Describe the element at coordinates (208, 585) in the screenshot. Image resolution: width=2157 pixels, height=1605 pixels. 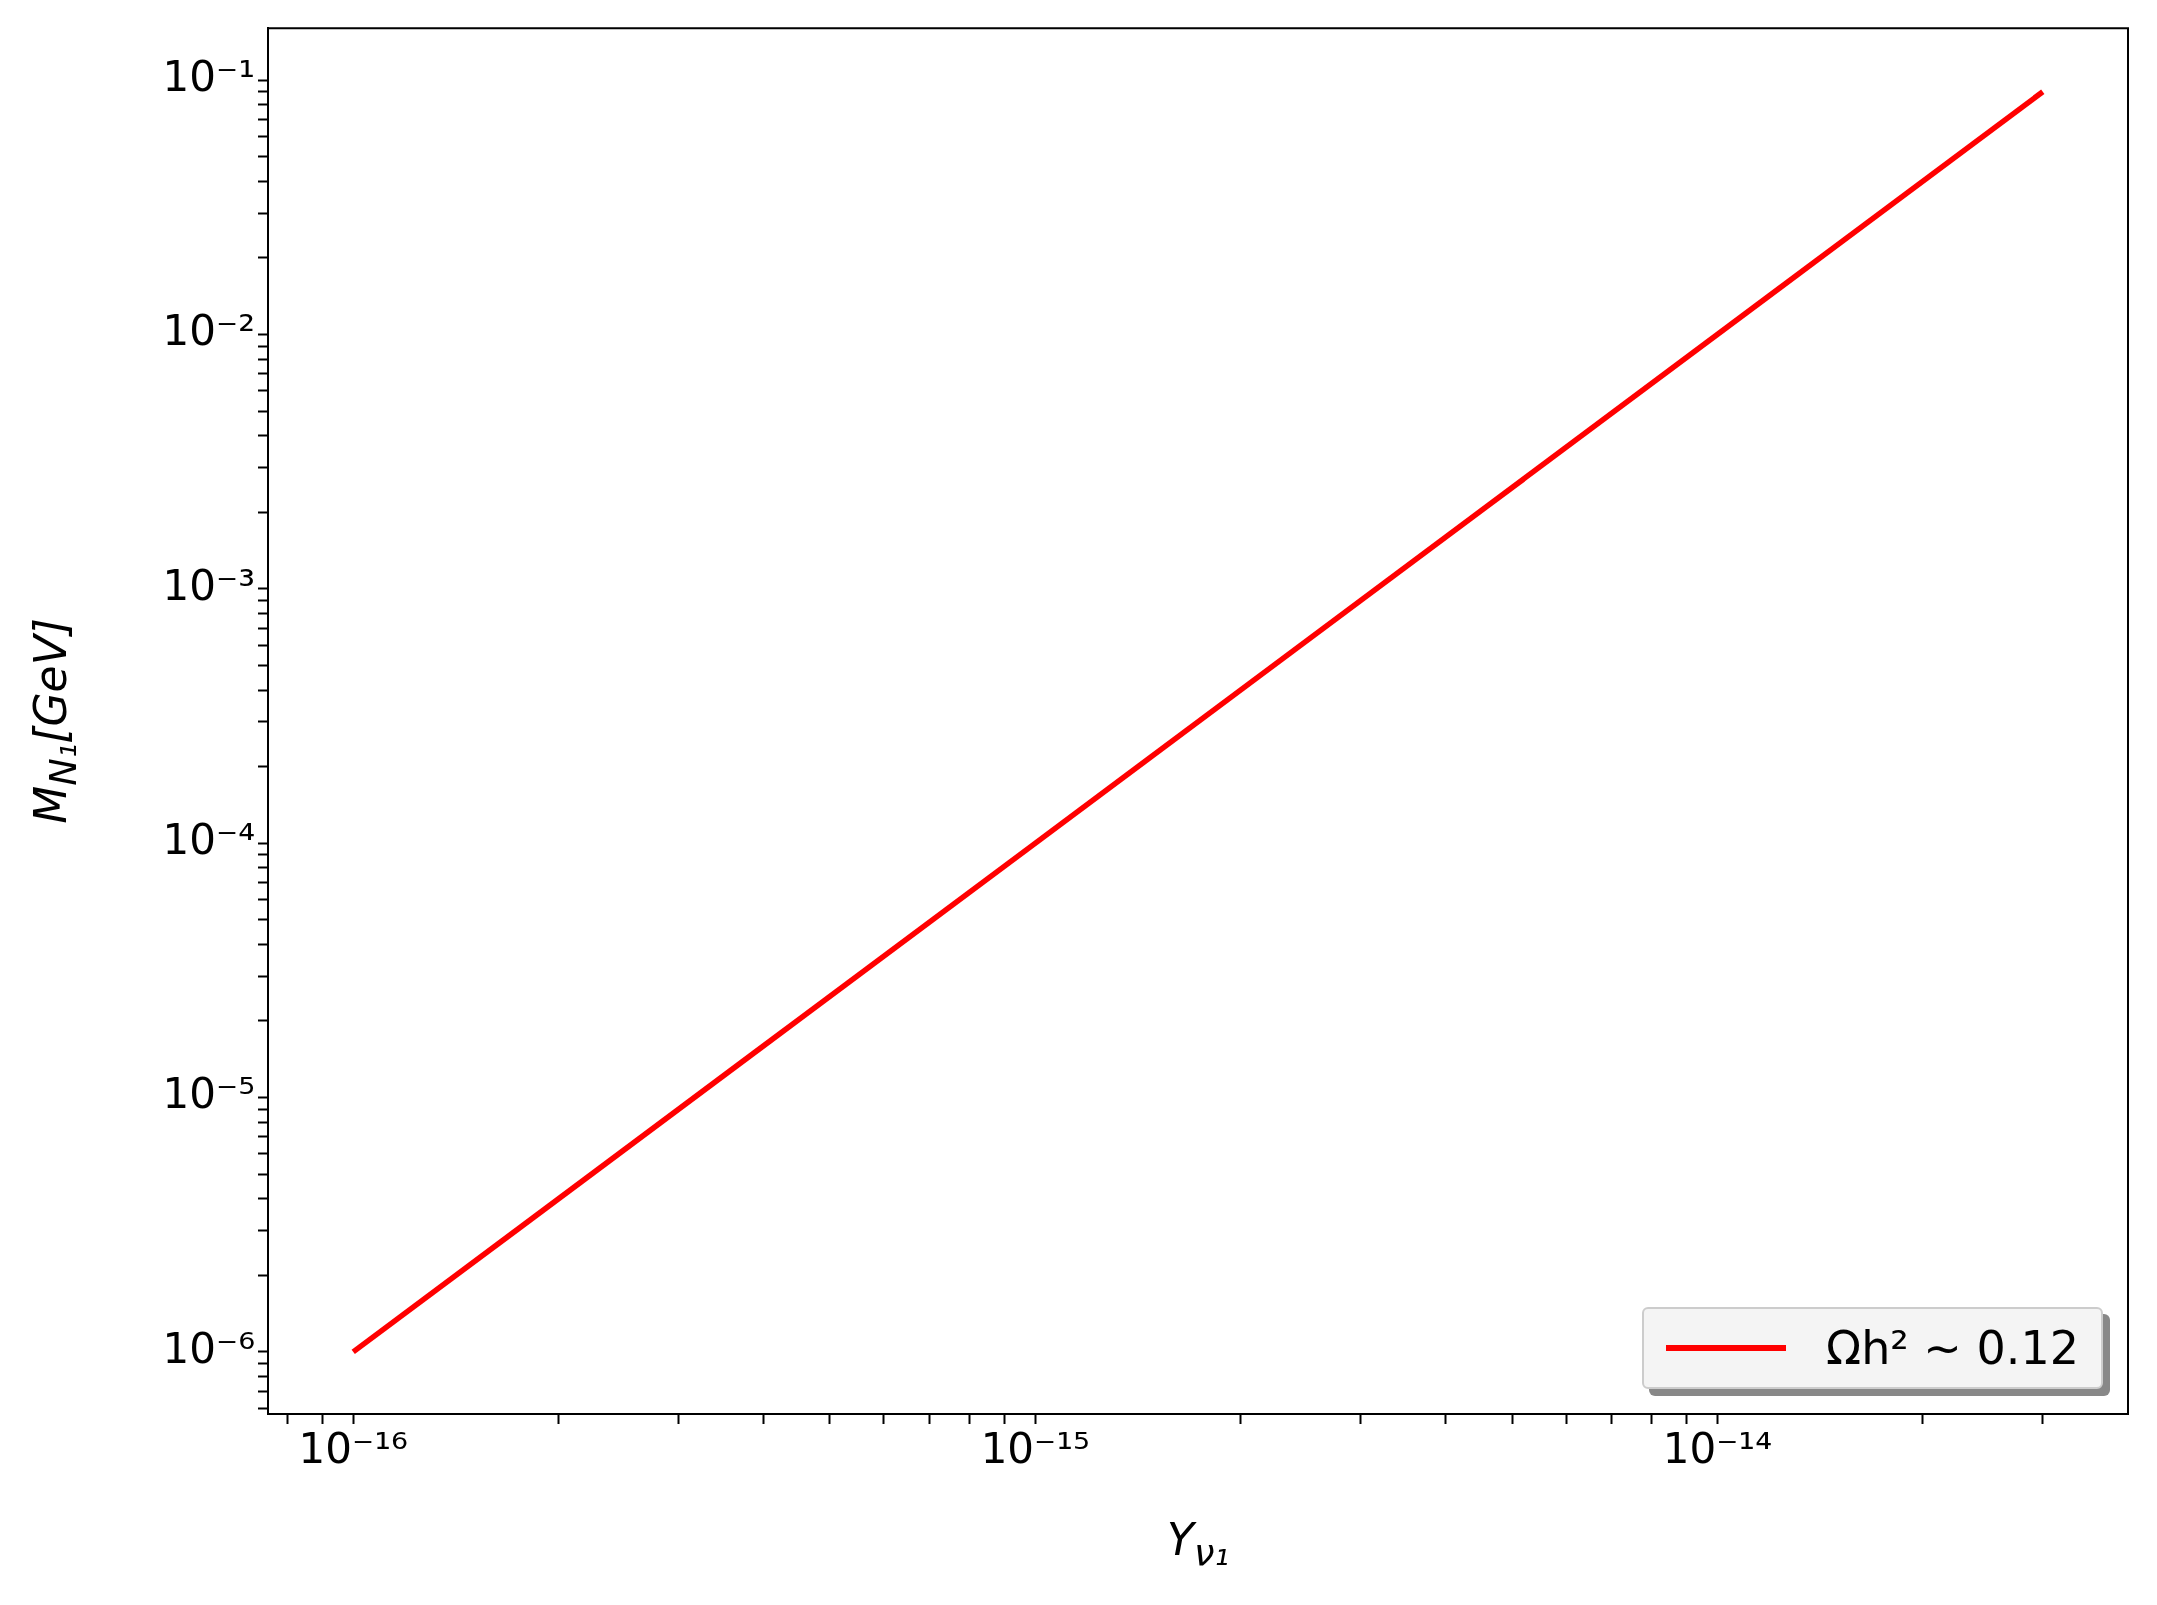
I see `y-tick-label: 10⁻³` at that location.